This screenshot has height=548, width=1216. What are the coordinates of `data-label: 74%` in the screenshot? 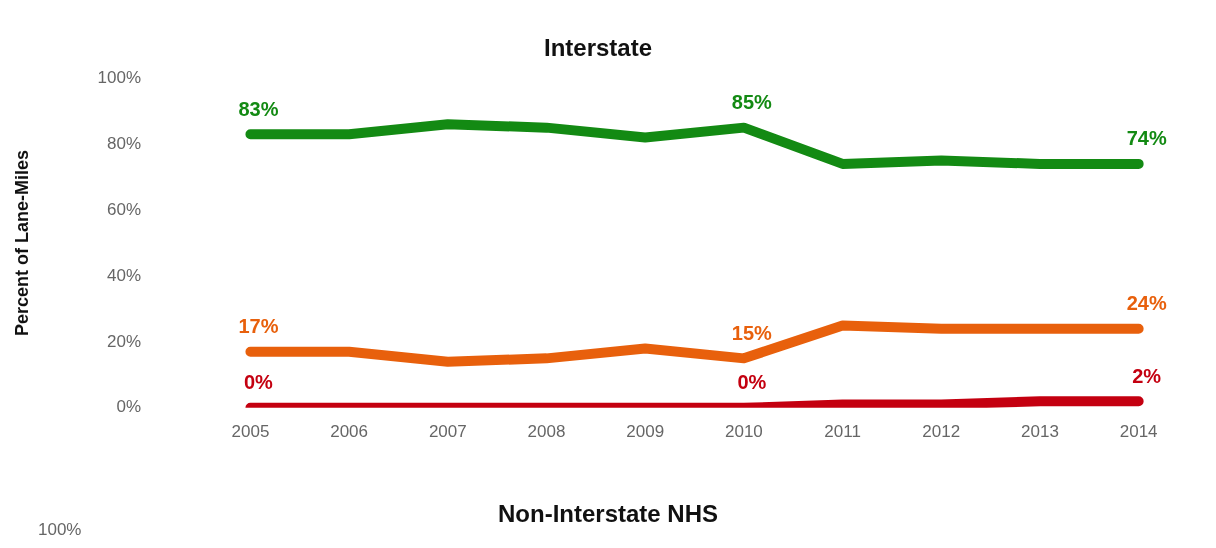 It's located at (1146, 138).